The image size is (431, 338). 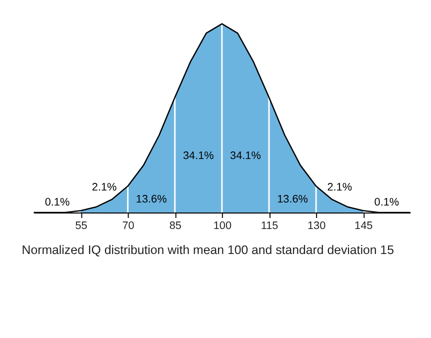 I want to click on x-tick-label: 55, so click(x=81, y=226).